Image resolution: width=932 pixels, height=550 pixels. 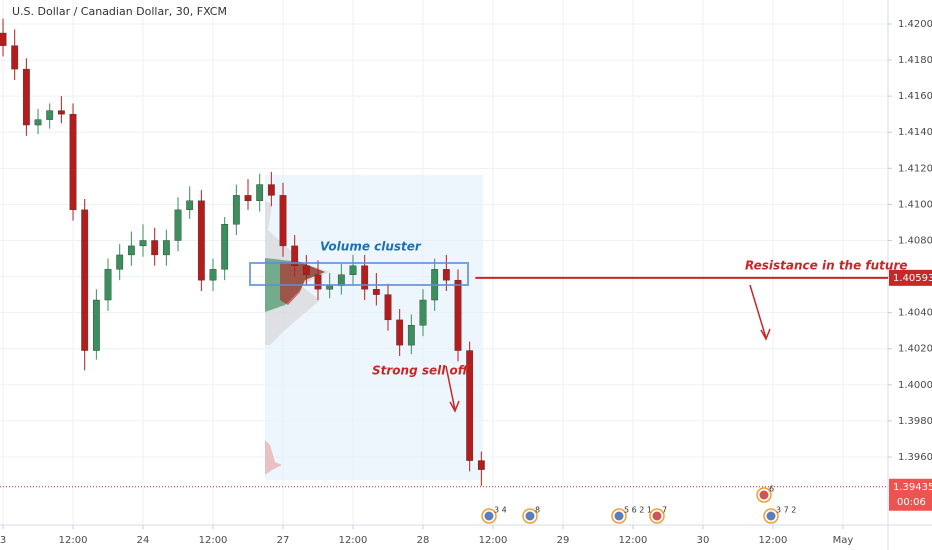 What do you see at coordinates (3, 540) in the screenshot?
I see `x-tick-label: 3` at bounding box center [3, 540].